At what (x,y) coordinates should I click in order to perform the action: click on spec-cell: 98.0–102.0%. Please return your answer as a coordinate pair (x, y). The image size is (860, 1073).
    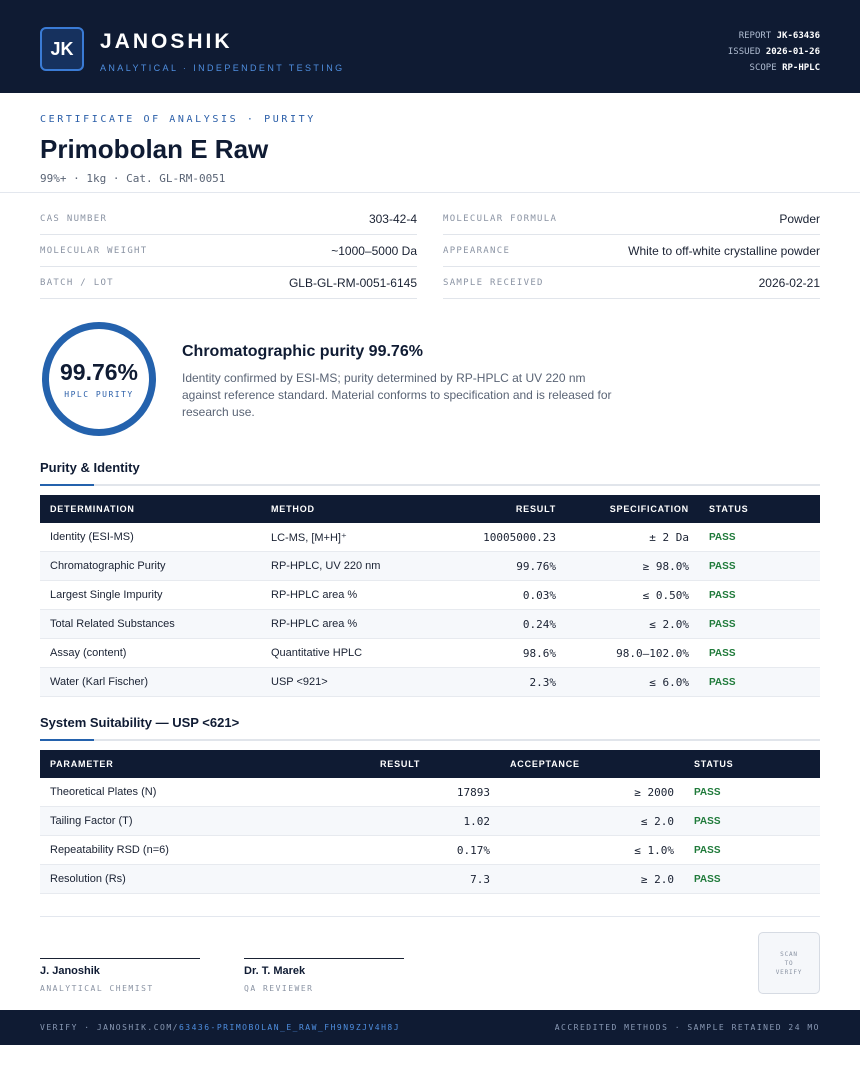
    Looking at the image, I should click on (632, 653).